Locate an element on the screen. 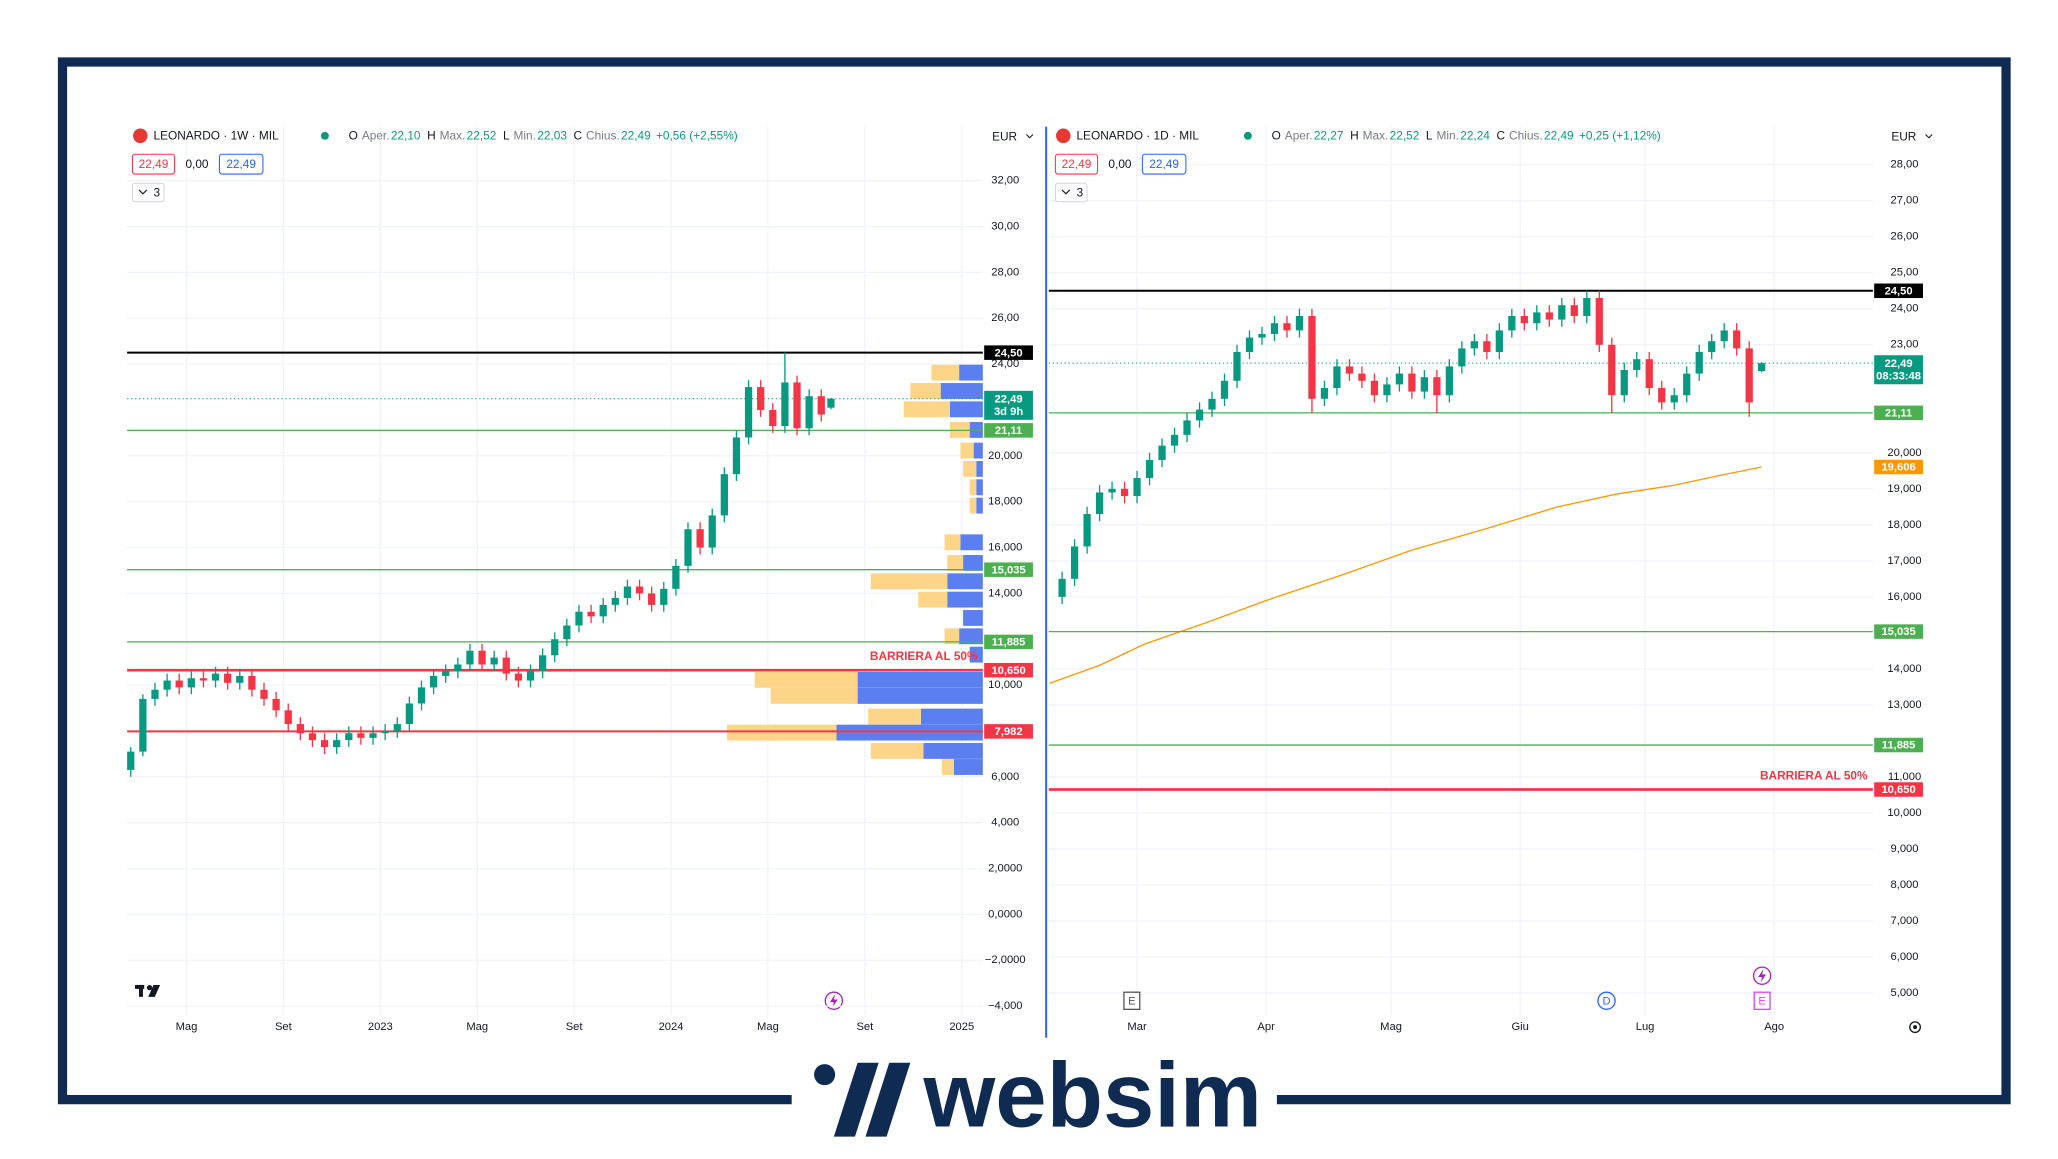 The width and height of the screenshot is (2058, 1159). x-tick-label: Giu is located at coordinates (1519, 1027).